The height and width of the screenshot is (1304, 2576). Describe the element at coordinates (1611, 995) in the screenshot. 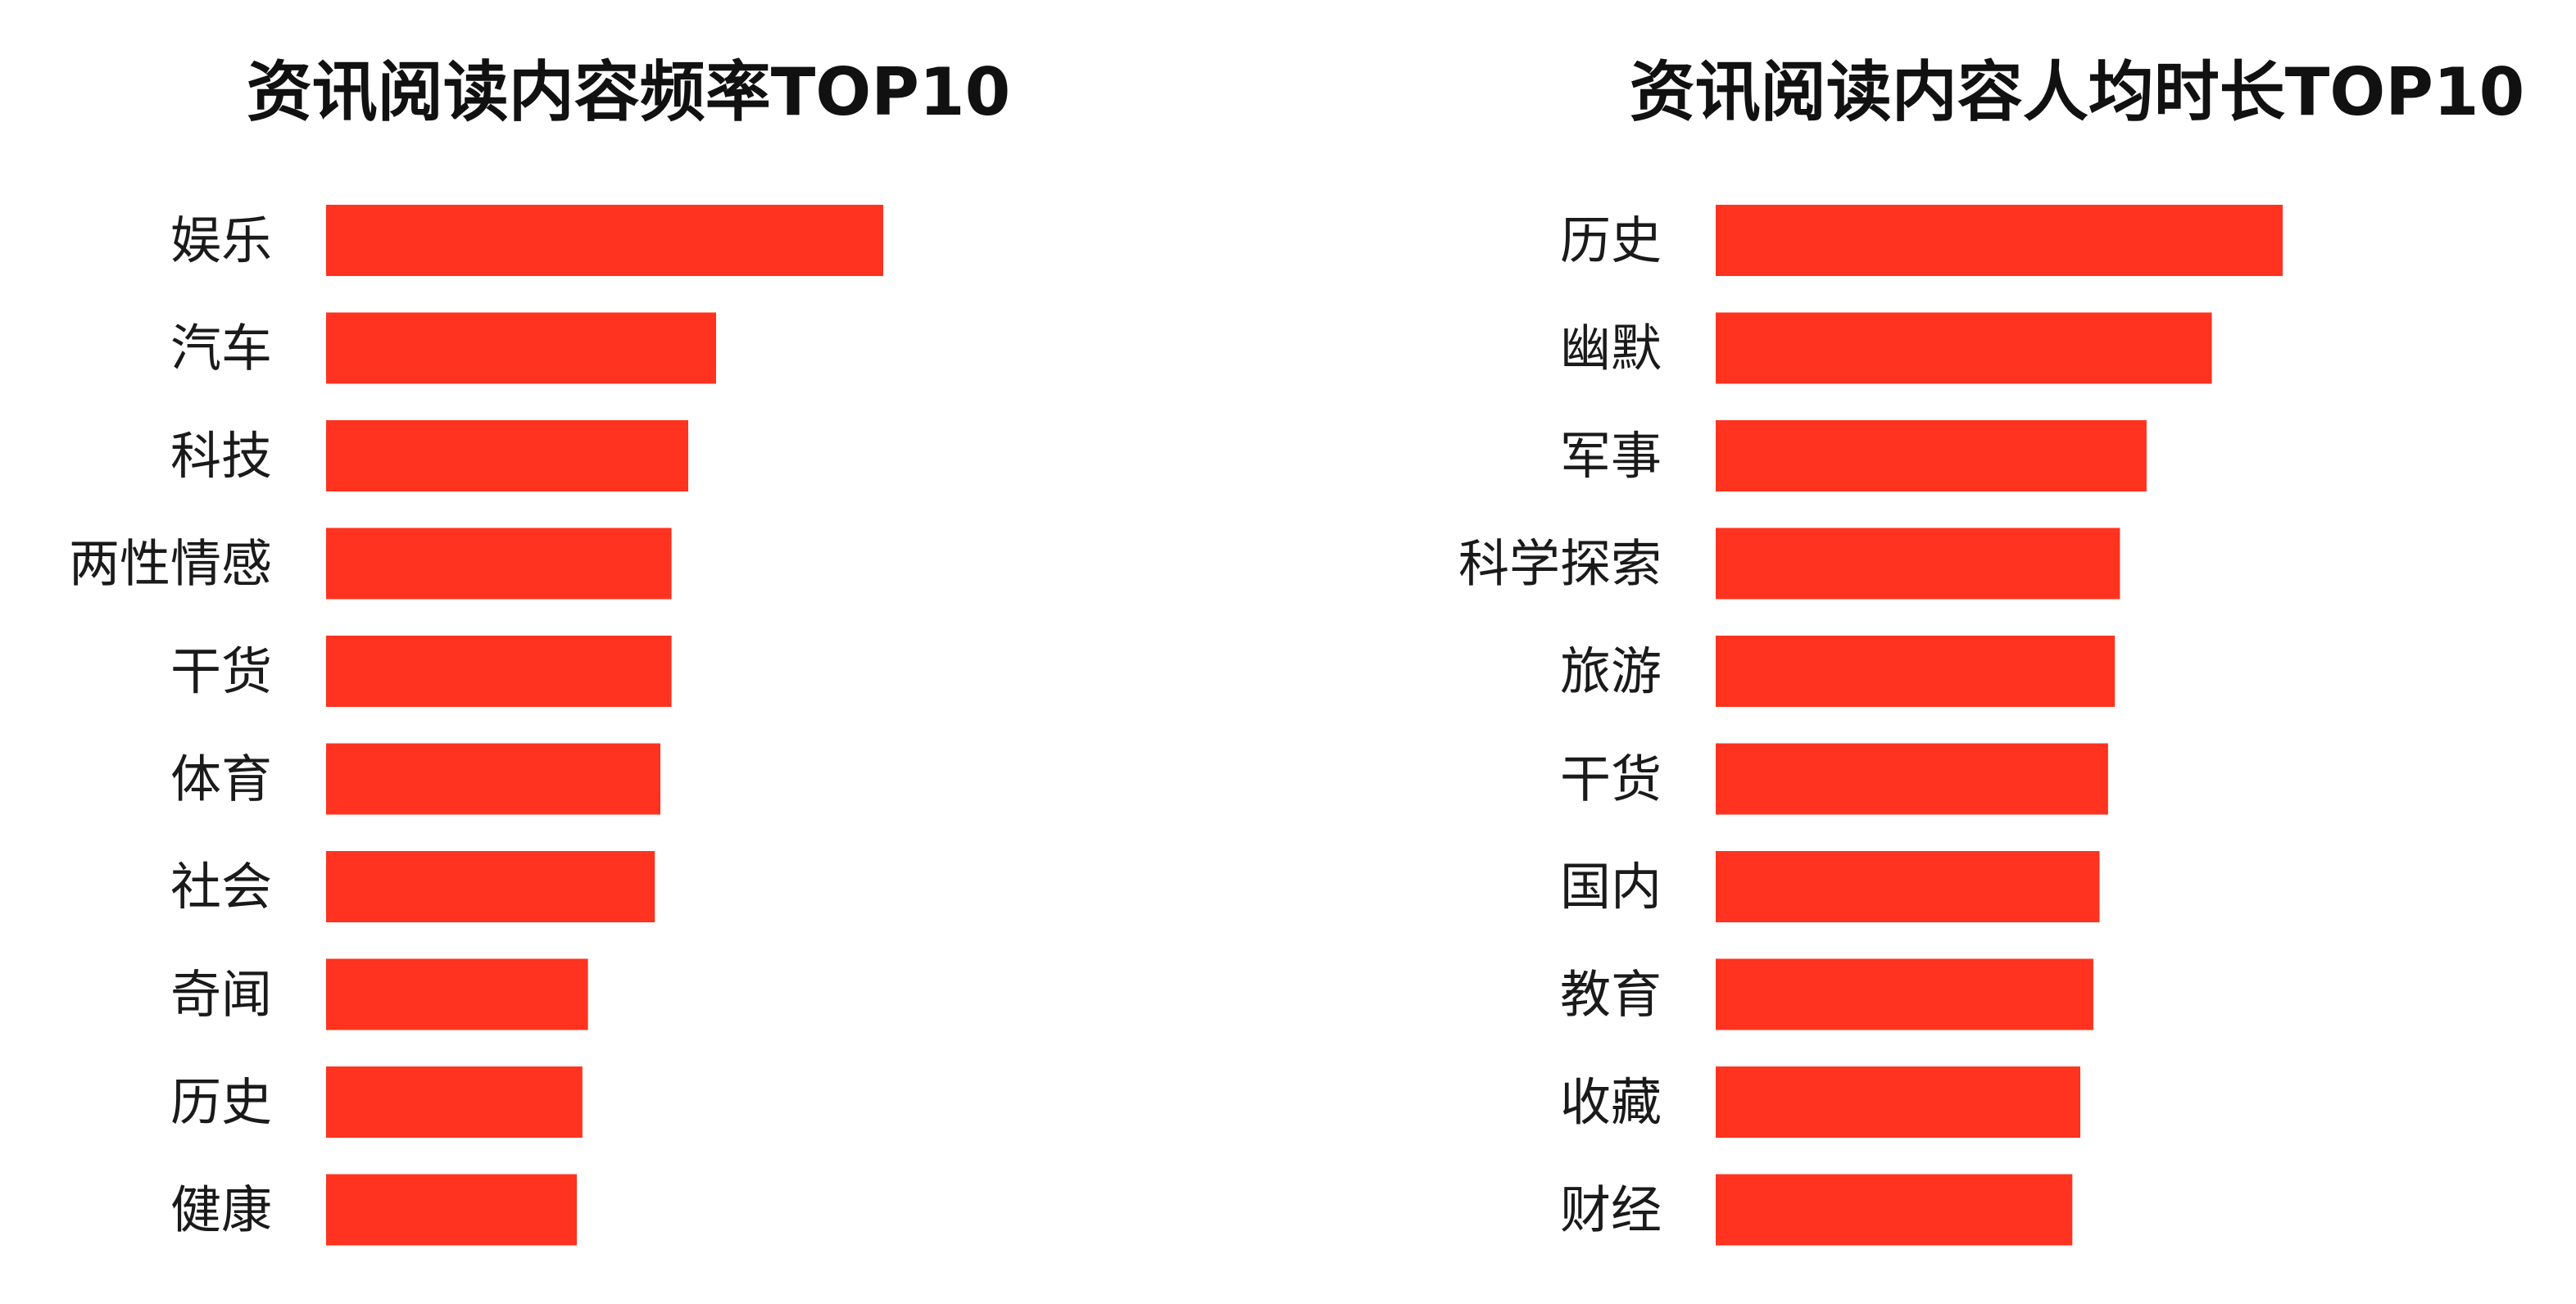

I see `category-label: 教育` at that location.